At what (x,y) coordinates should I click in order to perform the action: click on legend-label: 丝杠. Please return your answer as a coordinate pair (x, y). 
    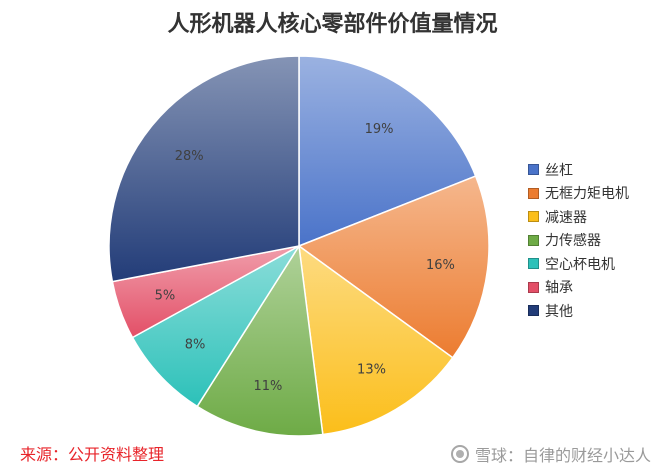
    Looking at the image, I should click on (559, 170).